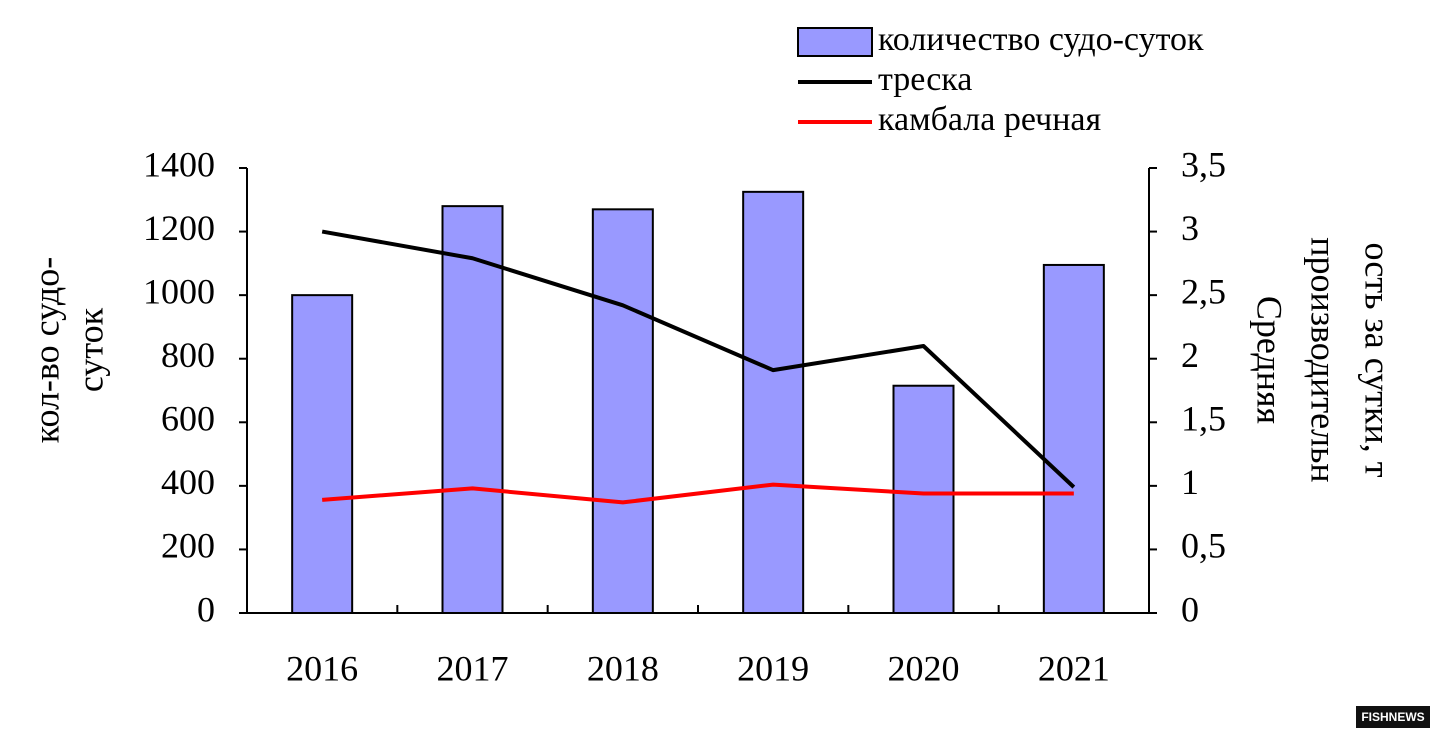  I want to click on watermark-box, so click(1393, 717).